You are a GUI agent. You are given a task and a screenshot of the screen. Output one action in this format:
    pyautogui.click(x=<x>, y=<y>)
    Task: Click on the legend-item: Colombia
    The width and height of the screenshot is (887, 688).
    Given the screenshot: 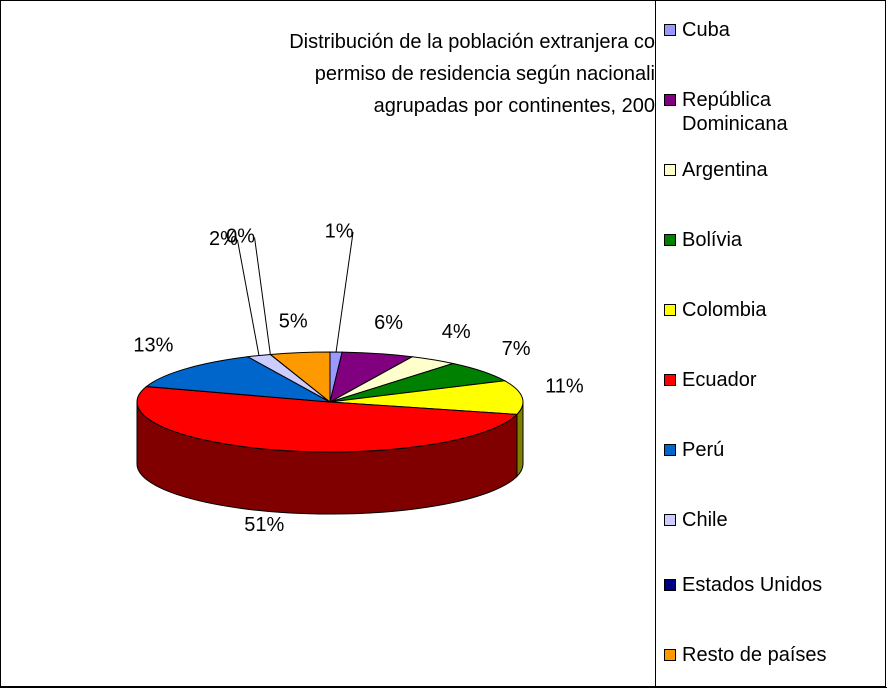 What is the action you would take?
    pyautogui.click(x=765, y=310)
    